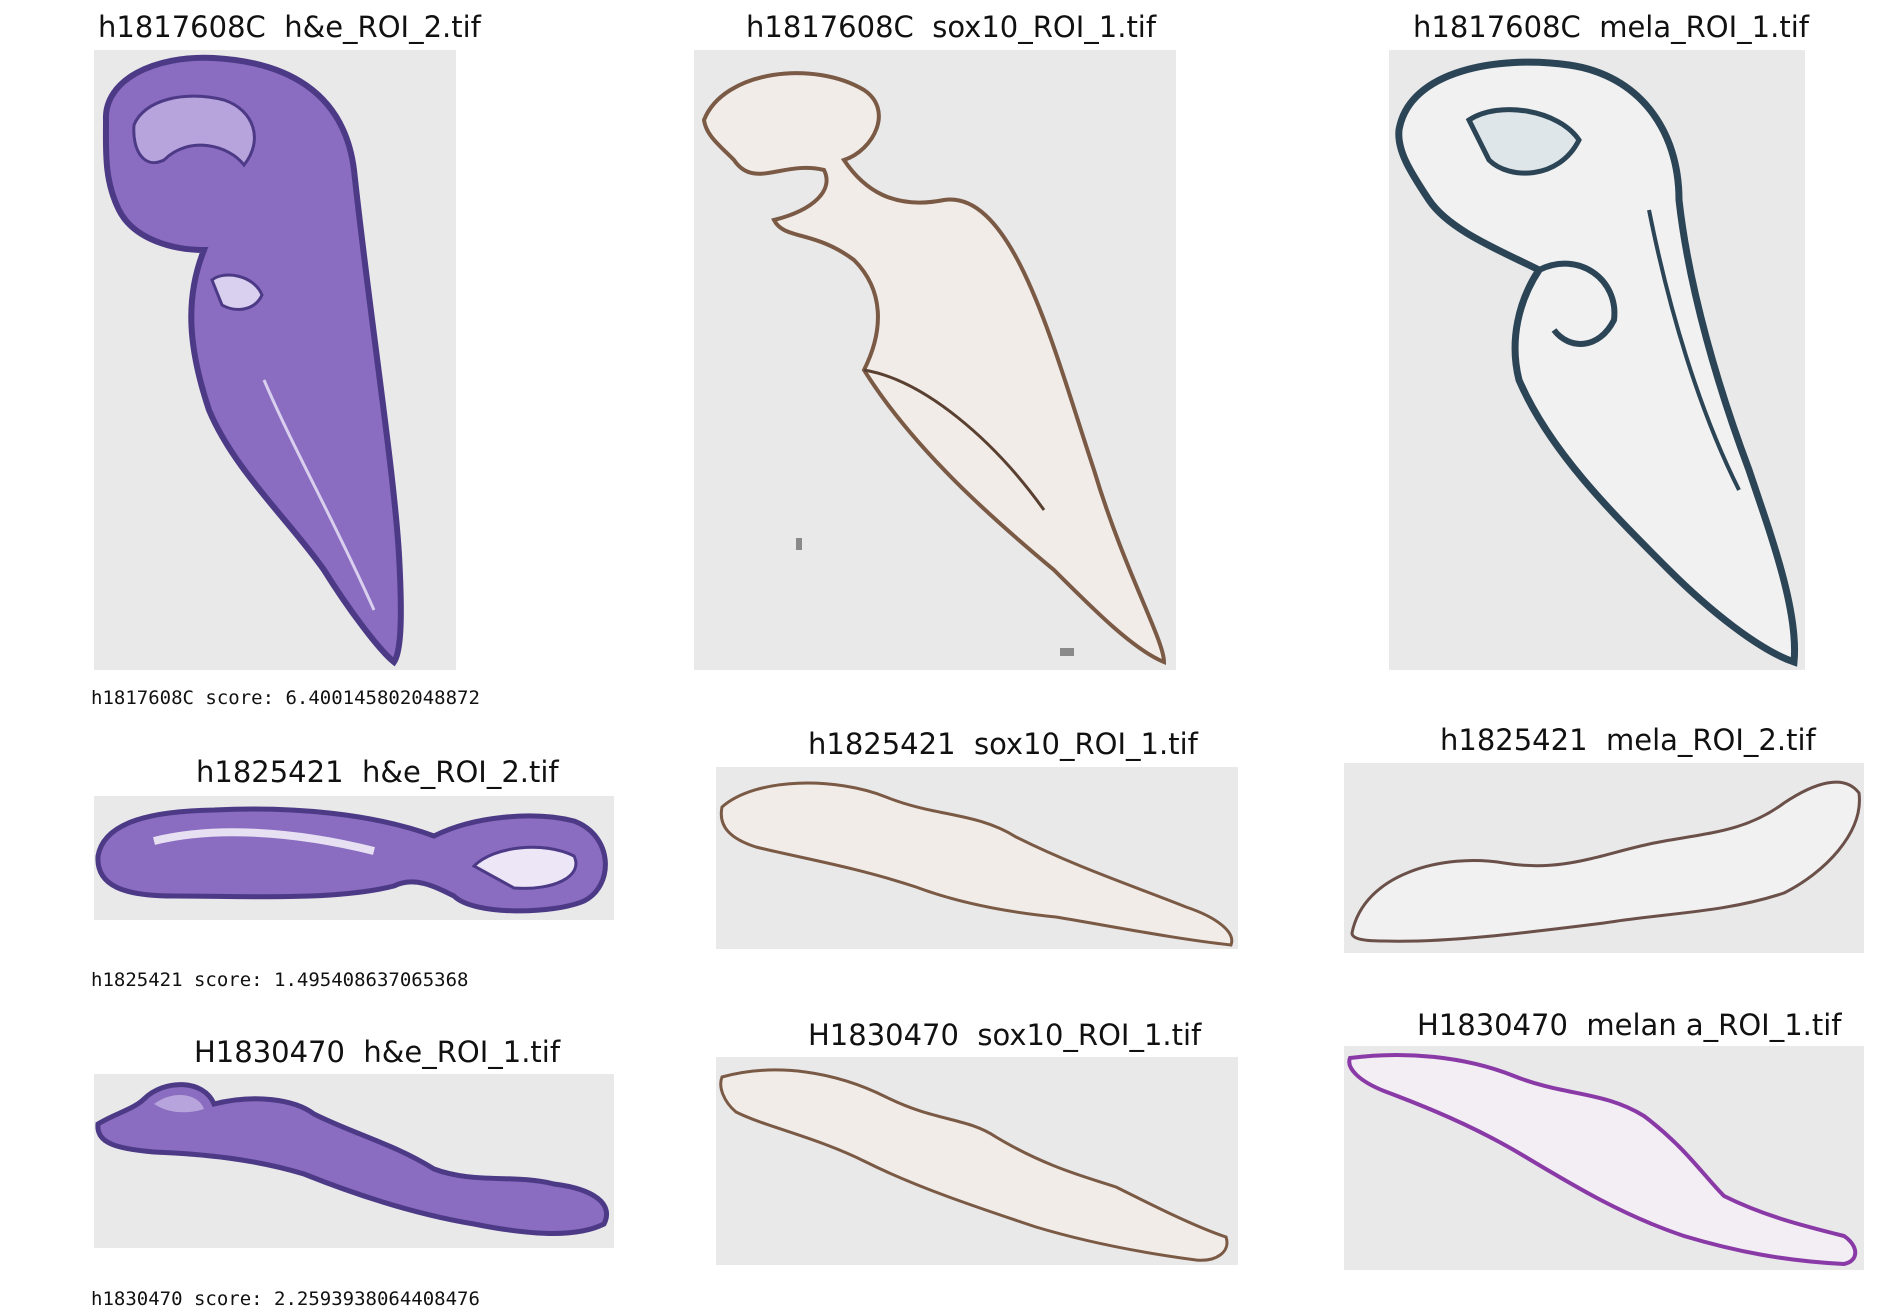 The image size is (1880, 1314). Describe the element at coordinates (280, 980) in the screenshot. I see `score-text: h1825421 score: 1.495408637065368` at that location.